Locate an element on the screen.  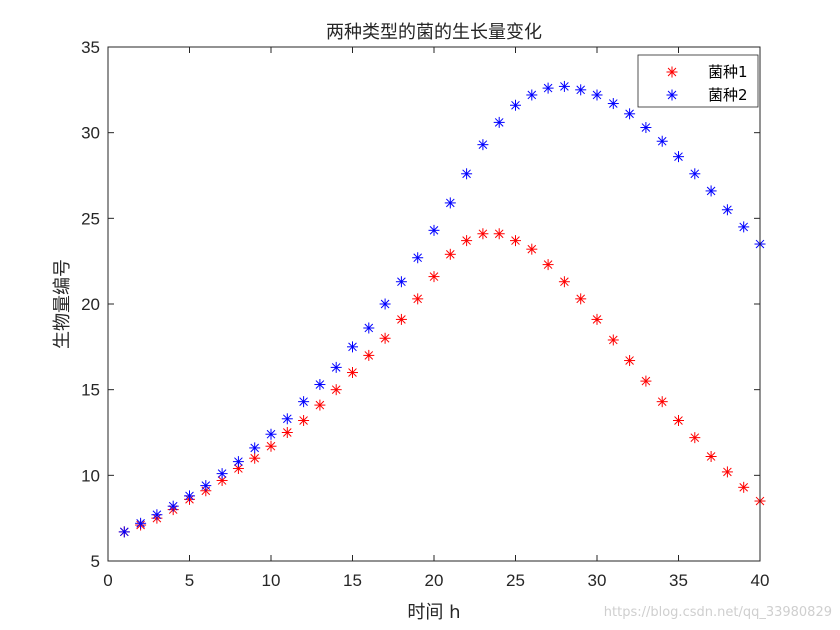
legend-box is located at coordinates (698, 81).